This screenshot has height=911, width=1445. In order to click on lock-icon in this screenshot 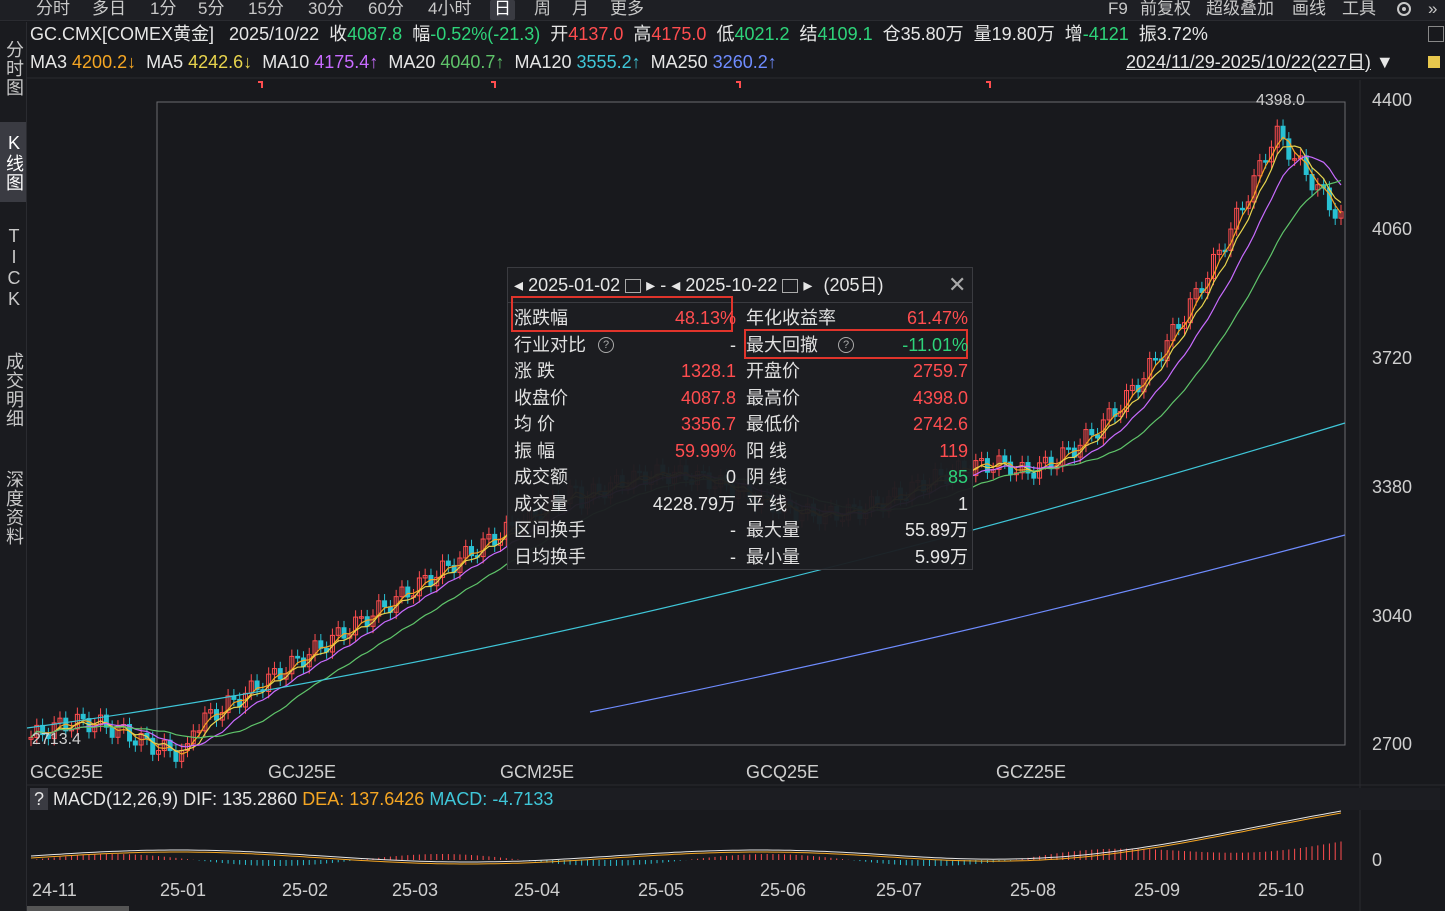, I will do `click(1434, 62)`.